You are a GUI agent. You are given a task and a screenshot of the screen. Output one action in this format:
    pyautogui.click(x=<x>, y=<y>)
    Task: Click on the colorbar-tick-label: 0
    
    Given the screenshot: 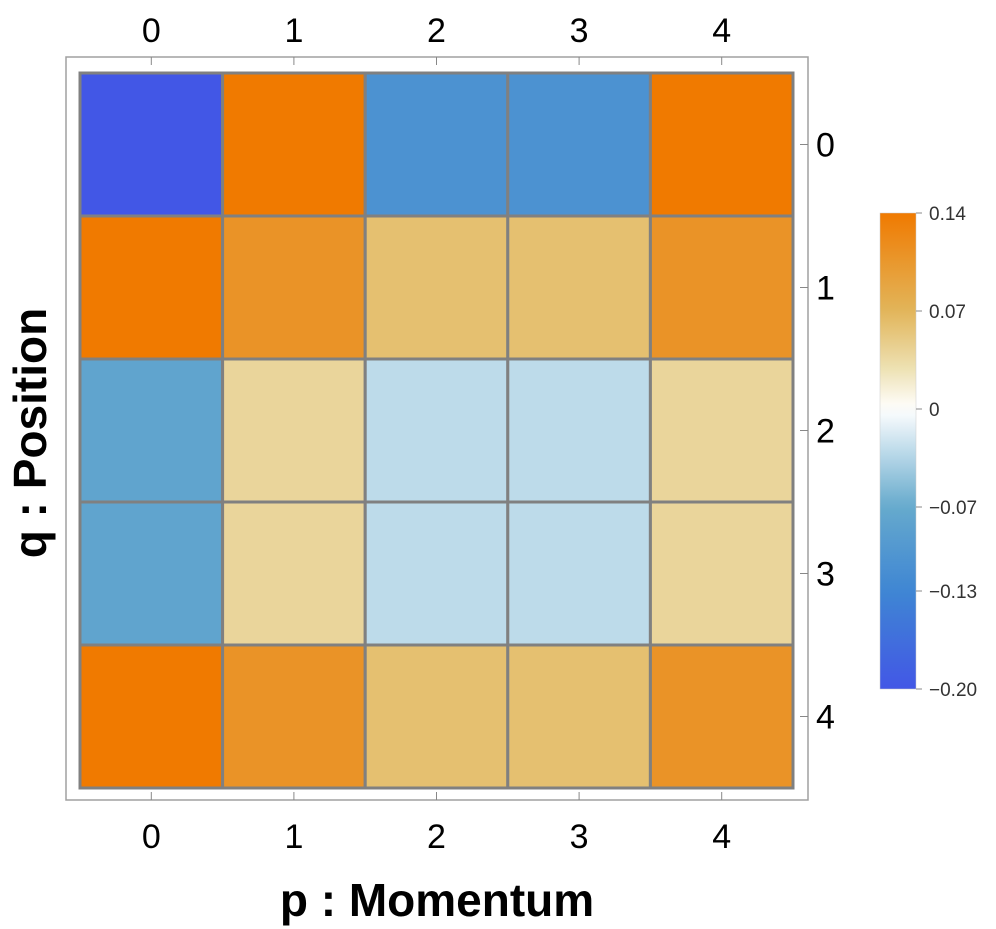 What is the action you would take?
    pyautogui.click(x=934, y=410)
    